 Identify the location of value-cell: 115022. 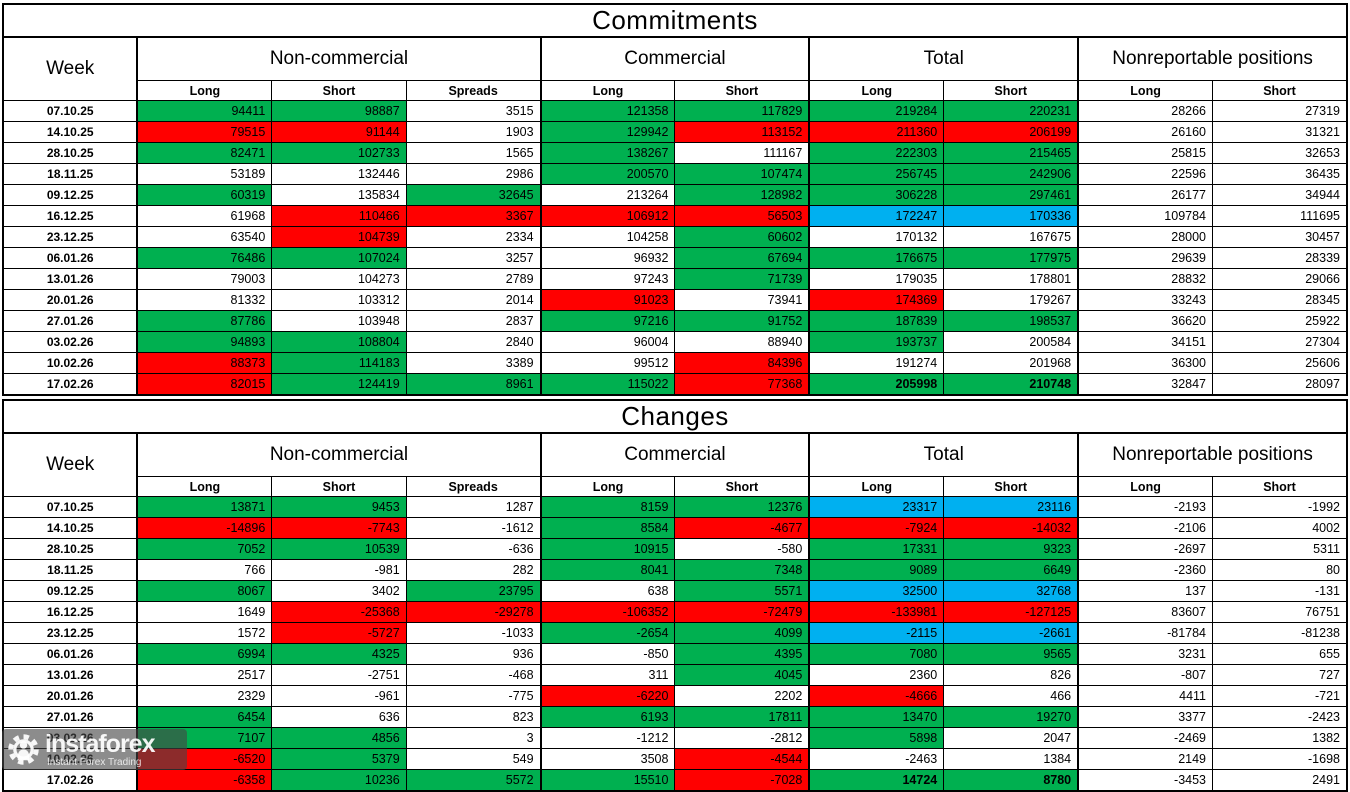
(607, 384).